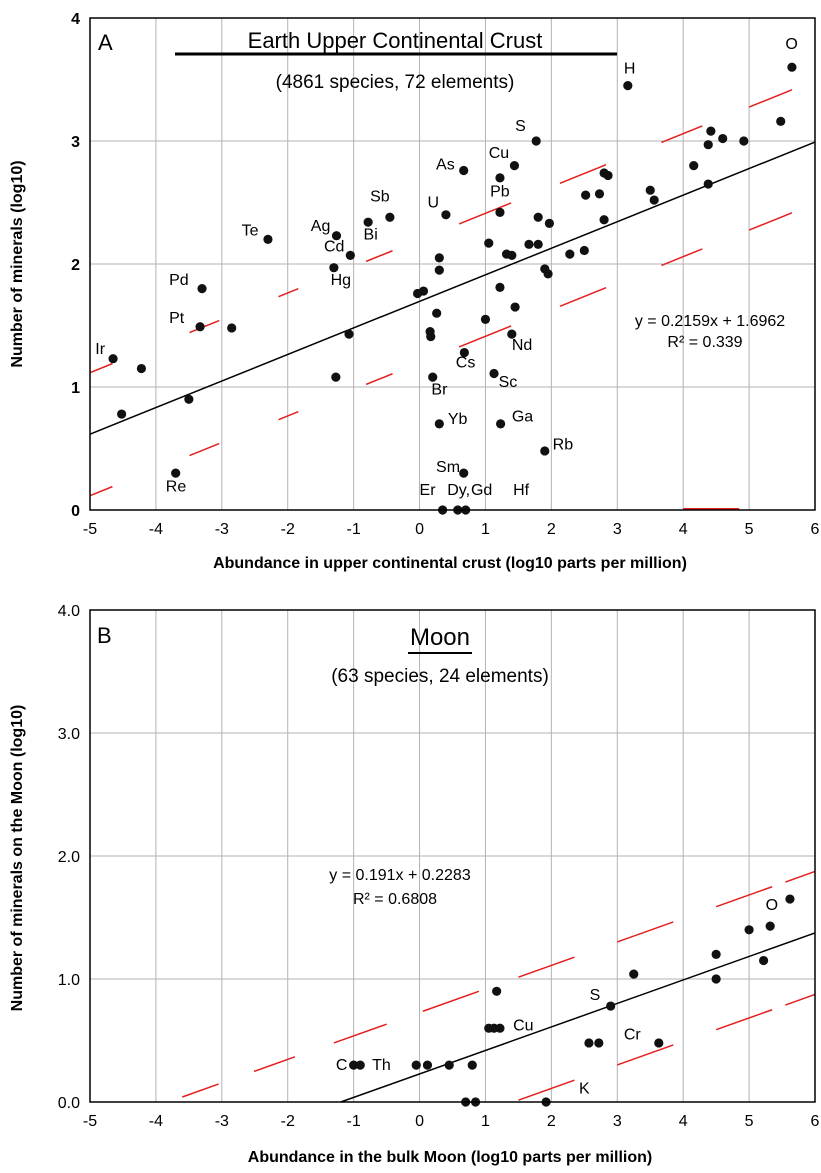 The image size is (821, 1173). I want to click on point-annotation: K, so click(584, 1088).